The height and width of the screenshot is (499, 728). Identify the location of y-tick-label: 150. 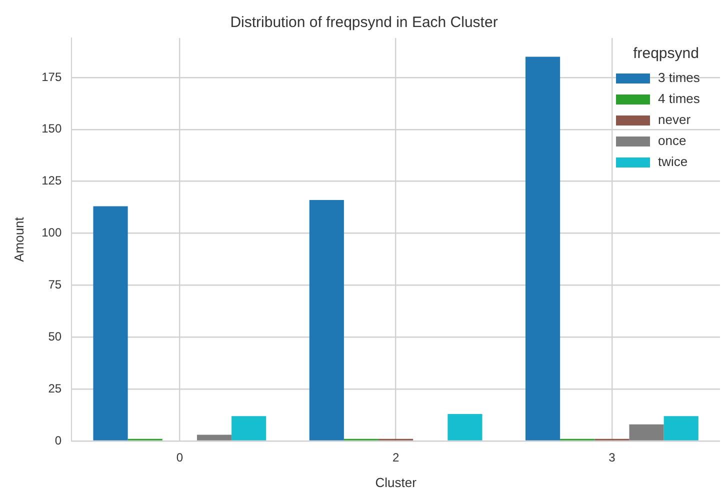
(52, 129).